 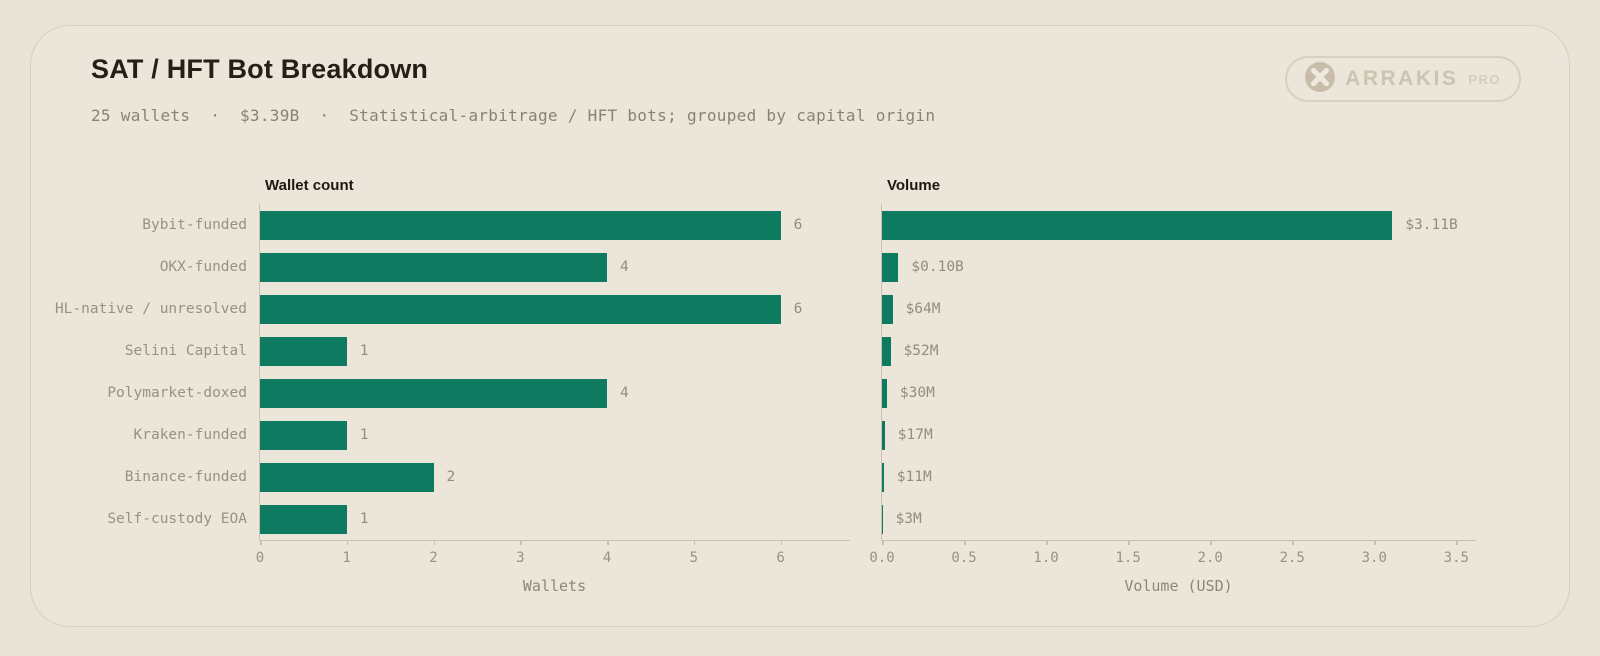 What do you see at coordinates (1320, 79) in the screenshot?
I see `arrakis-x-circle-icon` at bounding box center [1320, 79].